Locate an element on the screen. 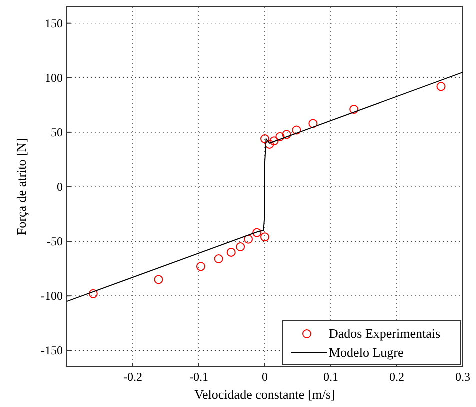 The height and width of the screenshot is (407, 476). y-tick-label: 0 is located at coordinates (60, 187).